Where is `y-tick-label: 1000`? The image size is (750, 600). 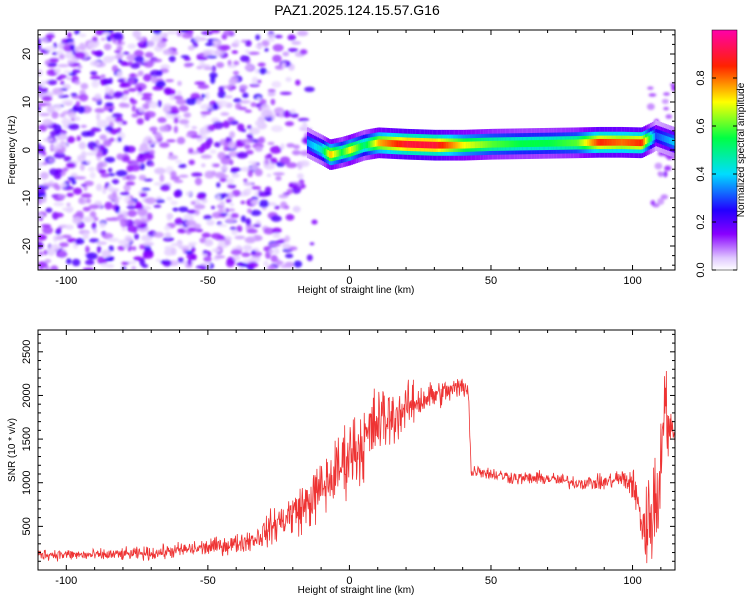 y-tick-label: 1000 is located at coordinates (27, 482).